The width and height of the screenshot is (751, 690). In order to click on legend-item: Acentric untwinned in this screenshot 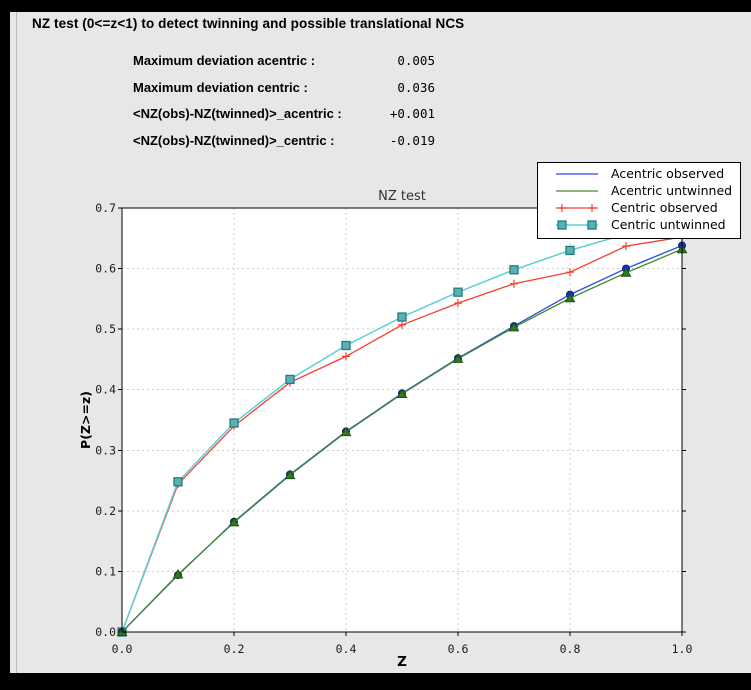, I will do `click(639, 190)`.